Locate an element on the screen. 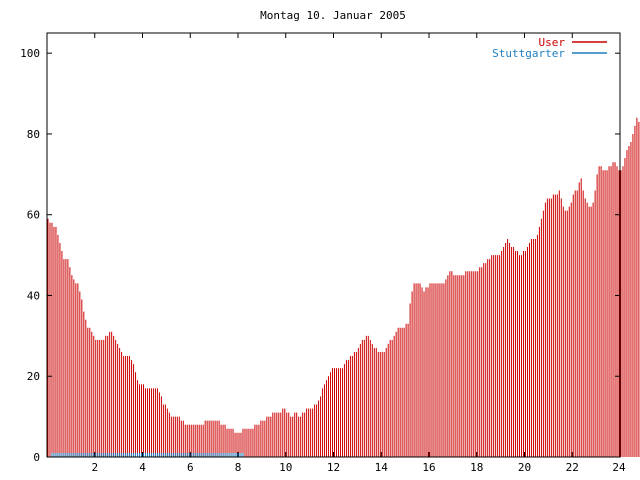 This screenshot has height=480, width=640. x-tick-label: 4 is located at coordinates (142, 467).